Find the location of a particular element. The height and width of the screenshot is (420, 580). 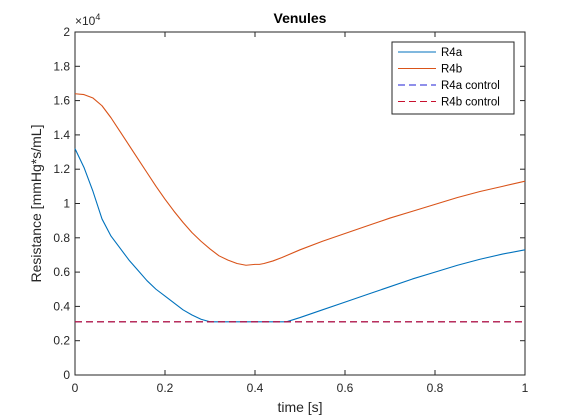

x-tick-label: 0.4 is located at coordinates (255, 388).